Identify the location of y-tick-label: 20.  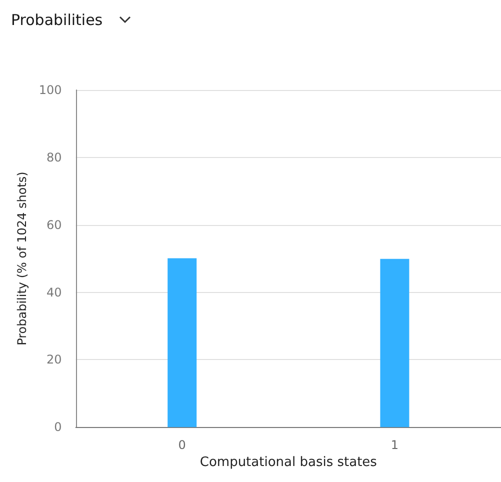
(54, 359).